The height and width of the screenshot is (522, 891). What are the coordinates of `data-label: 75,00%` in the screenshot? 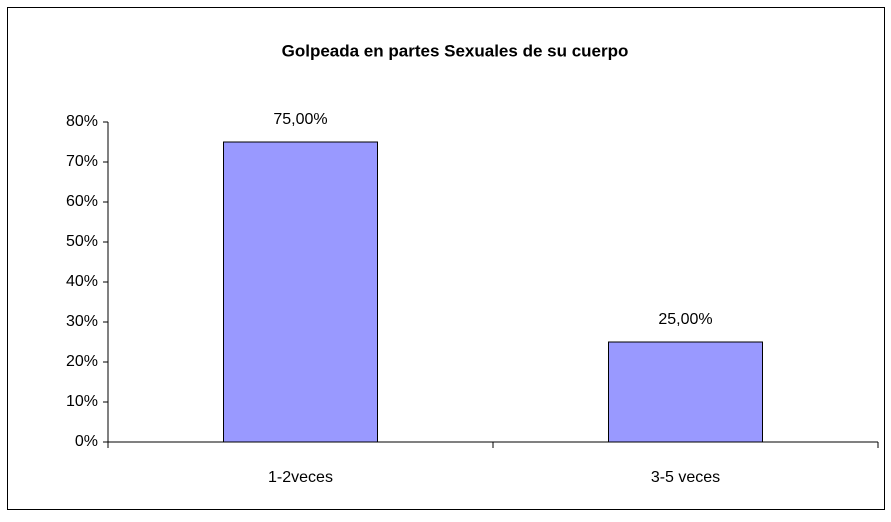 It's located at (300, 119).